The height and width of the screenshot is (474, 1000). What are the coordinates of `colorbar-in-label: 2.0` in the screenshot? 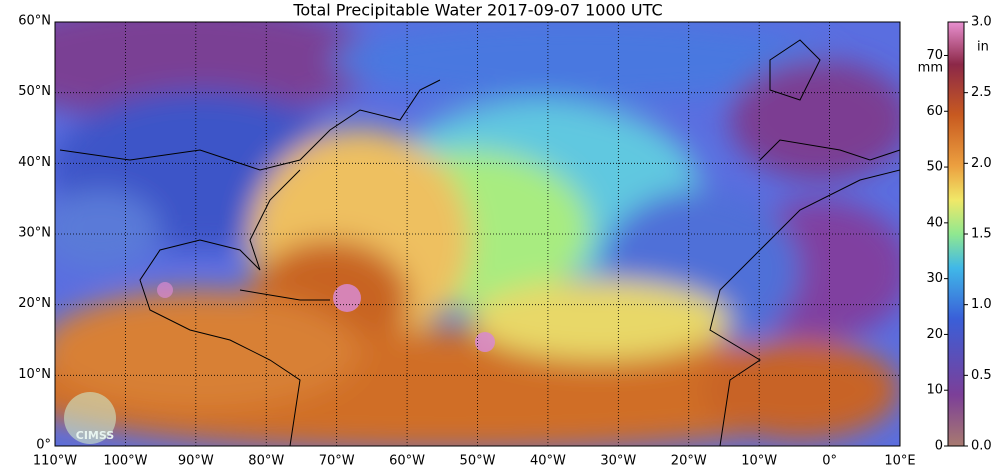 It's located at (981, 163).